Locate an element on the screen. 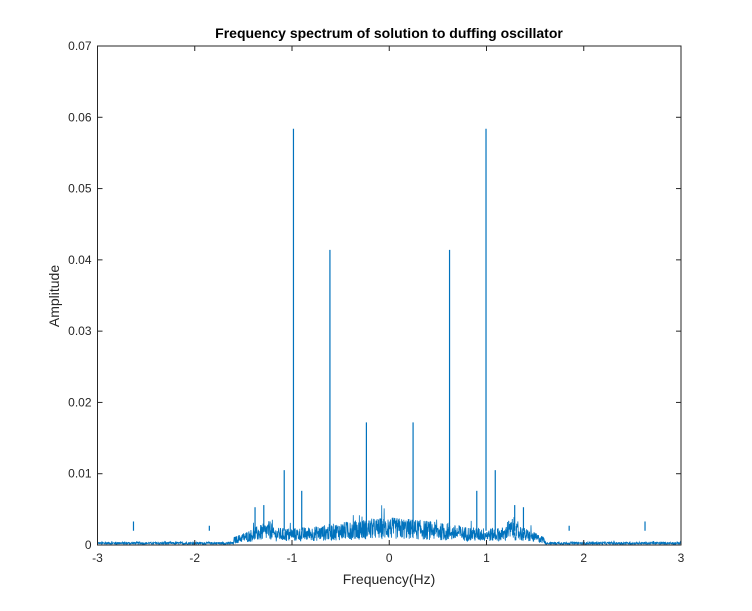 This screenshot has height=611, width=752. y-tick-label: 0.01 is located at coordinates (80, 474).